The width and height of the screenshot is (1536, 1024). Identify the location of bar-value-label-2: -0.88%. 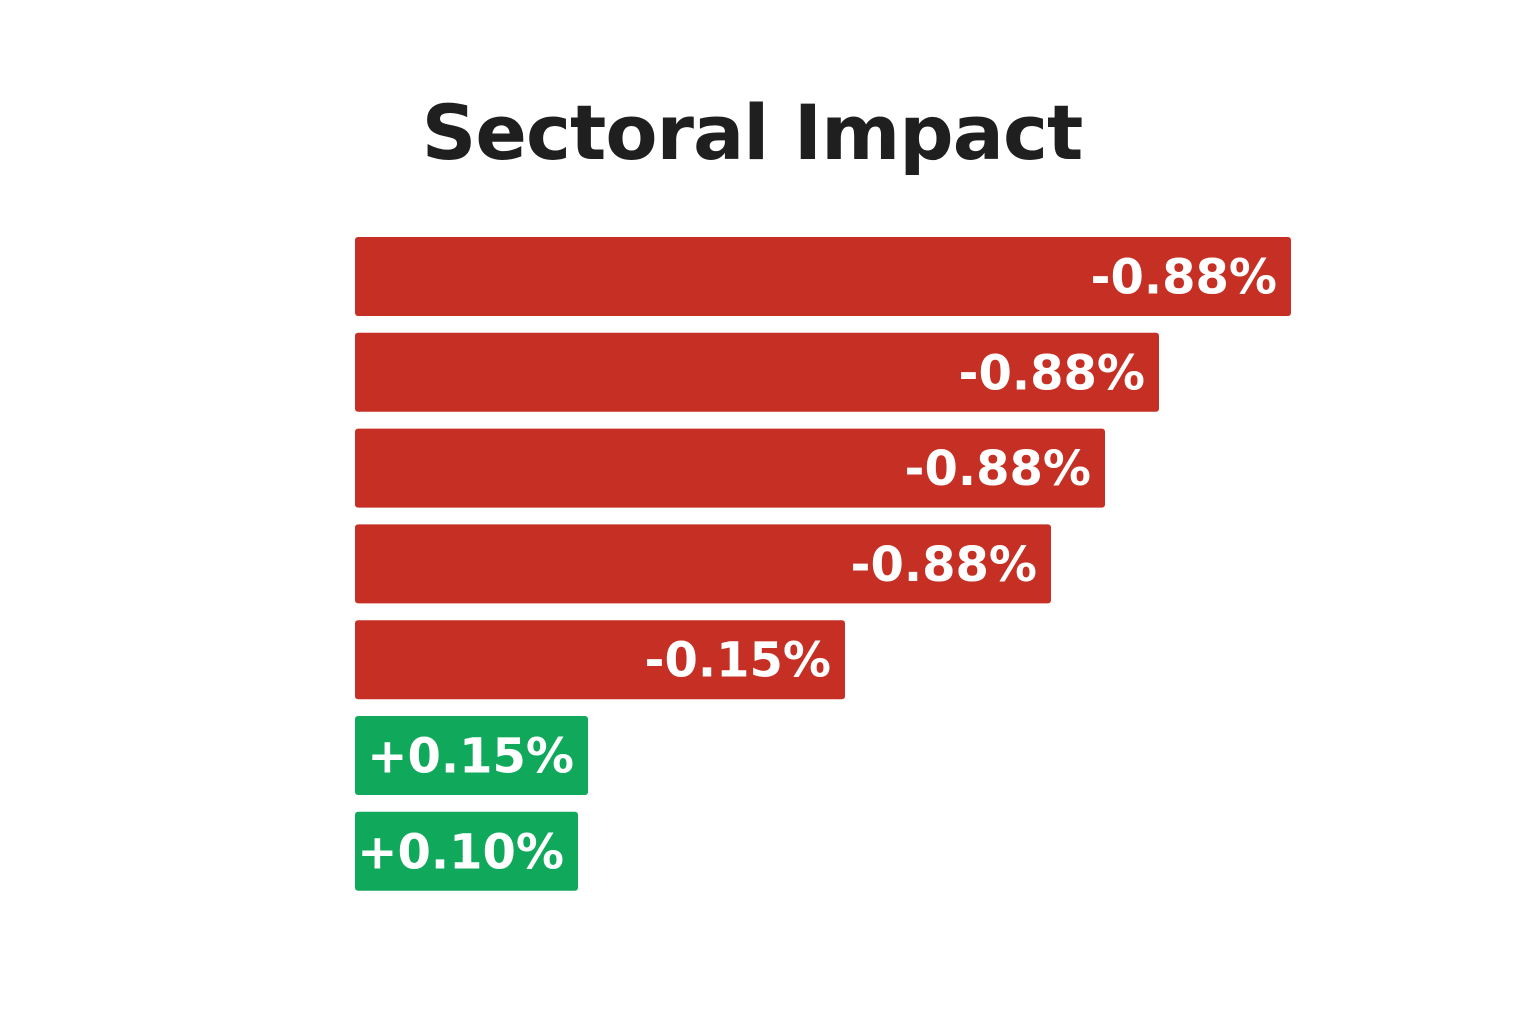
(1052, 373).